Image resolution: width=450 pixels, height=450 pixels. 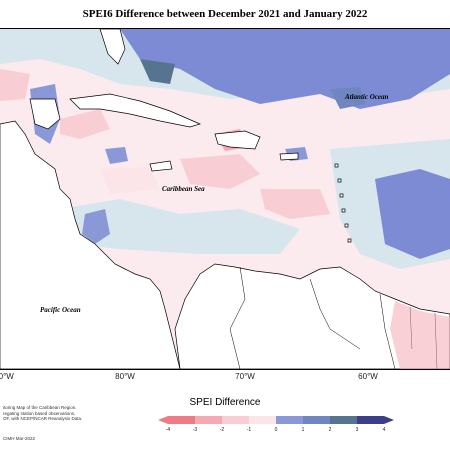 I want to click on anomaly-blue-small, so click(x=116, y=155).